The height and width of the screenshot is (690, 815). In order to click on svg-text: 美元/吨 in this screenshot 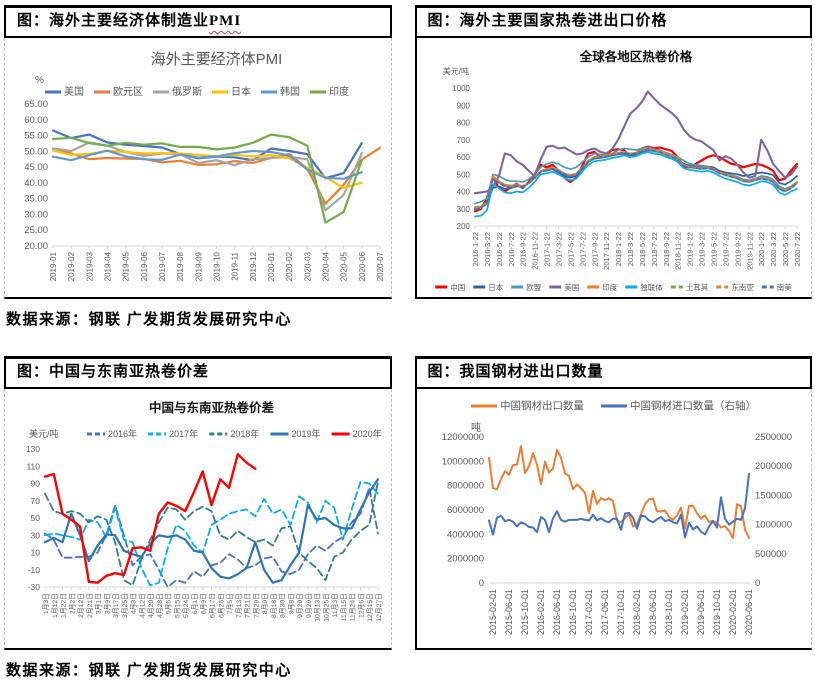, I will do `click(44, 433)`.